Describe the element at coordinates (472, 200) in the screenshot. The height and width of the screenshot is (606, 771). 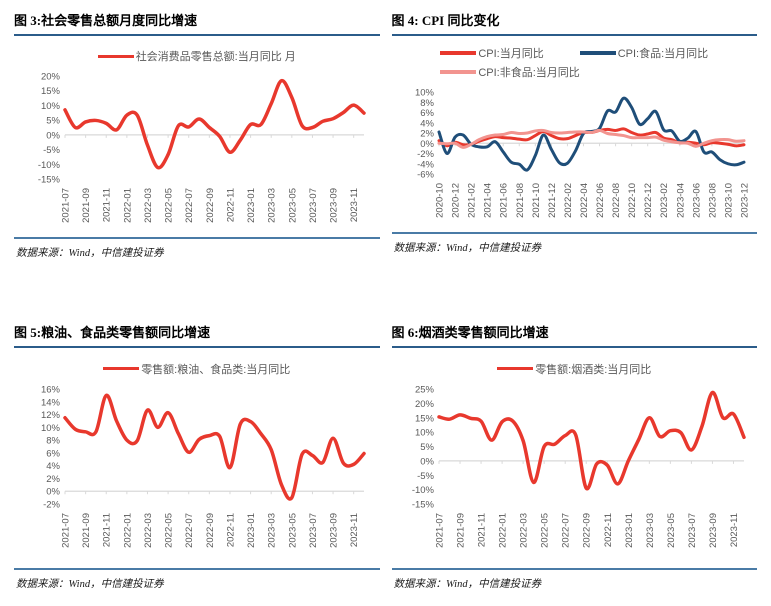
I see `x-axis-tick-label: 2021-02` at that location.